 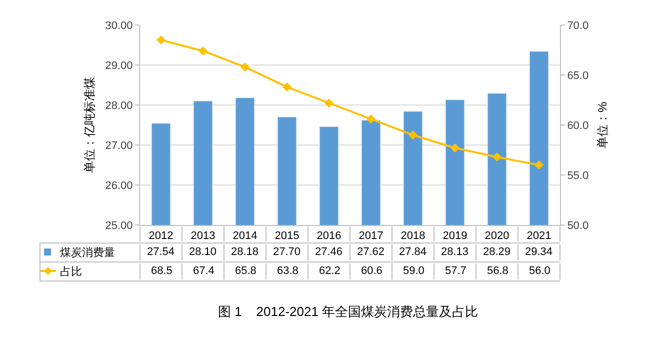 I want to click on y-tick-label: 30.00, so click(x=119, y=26).